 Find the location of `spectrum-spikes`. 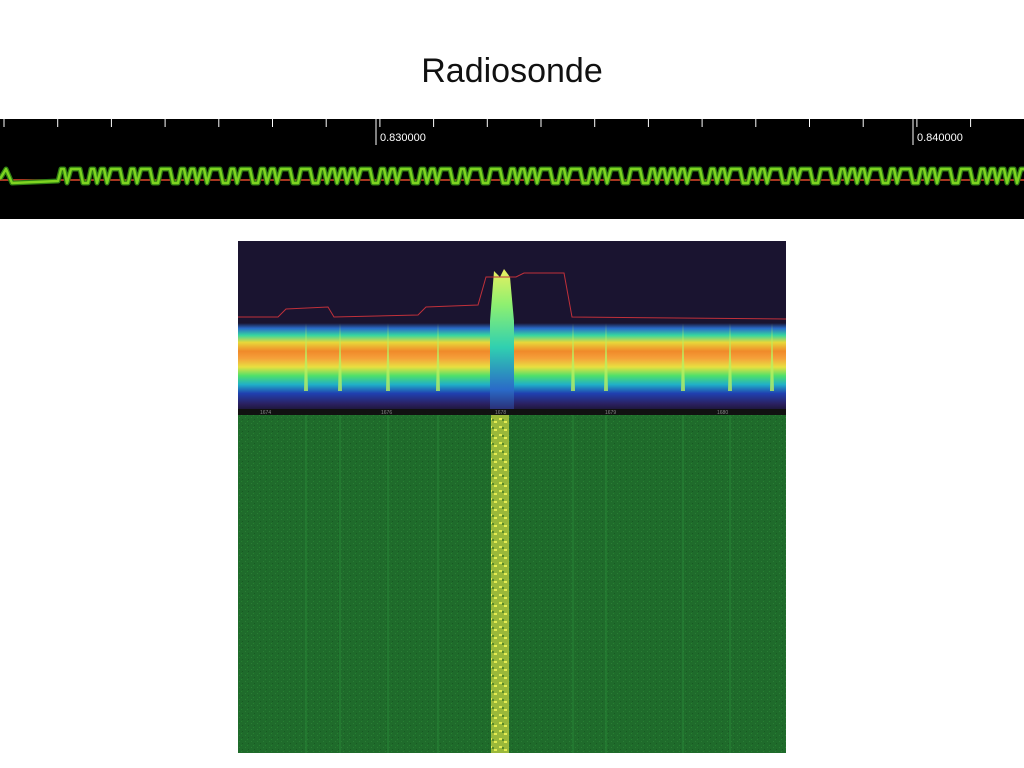

spectrum-spikes is located at coordinates (539, 357).